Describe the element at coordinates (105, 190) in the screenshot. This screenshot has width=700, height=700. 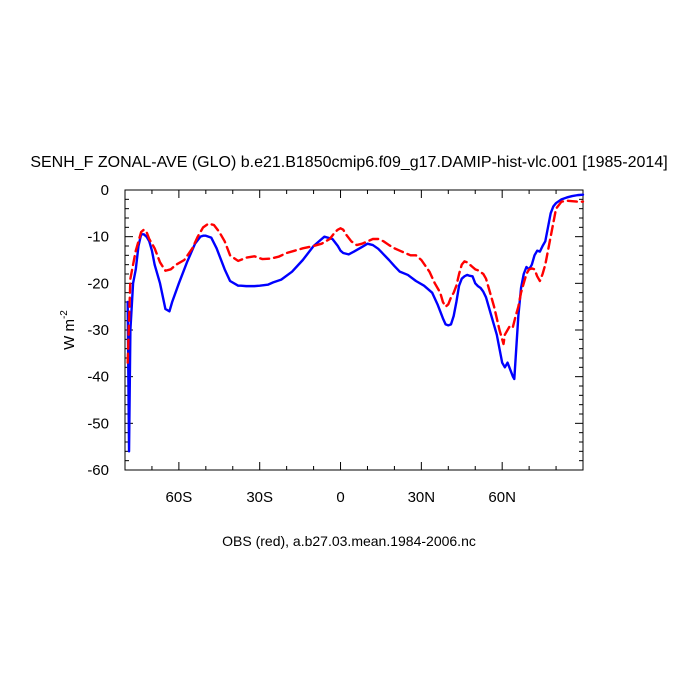
I see `y-tick-label: 0` at that location.